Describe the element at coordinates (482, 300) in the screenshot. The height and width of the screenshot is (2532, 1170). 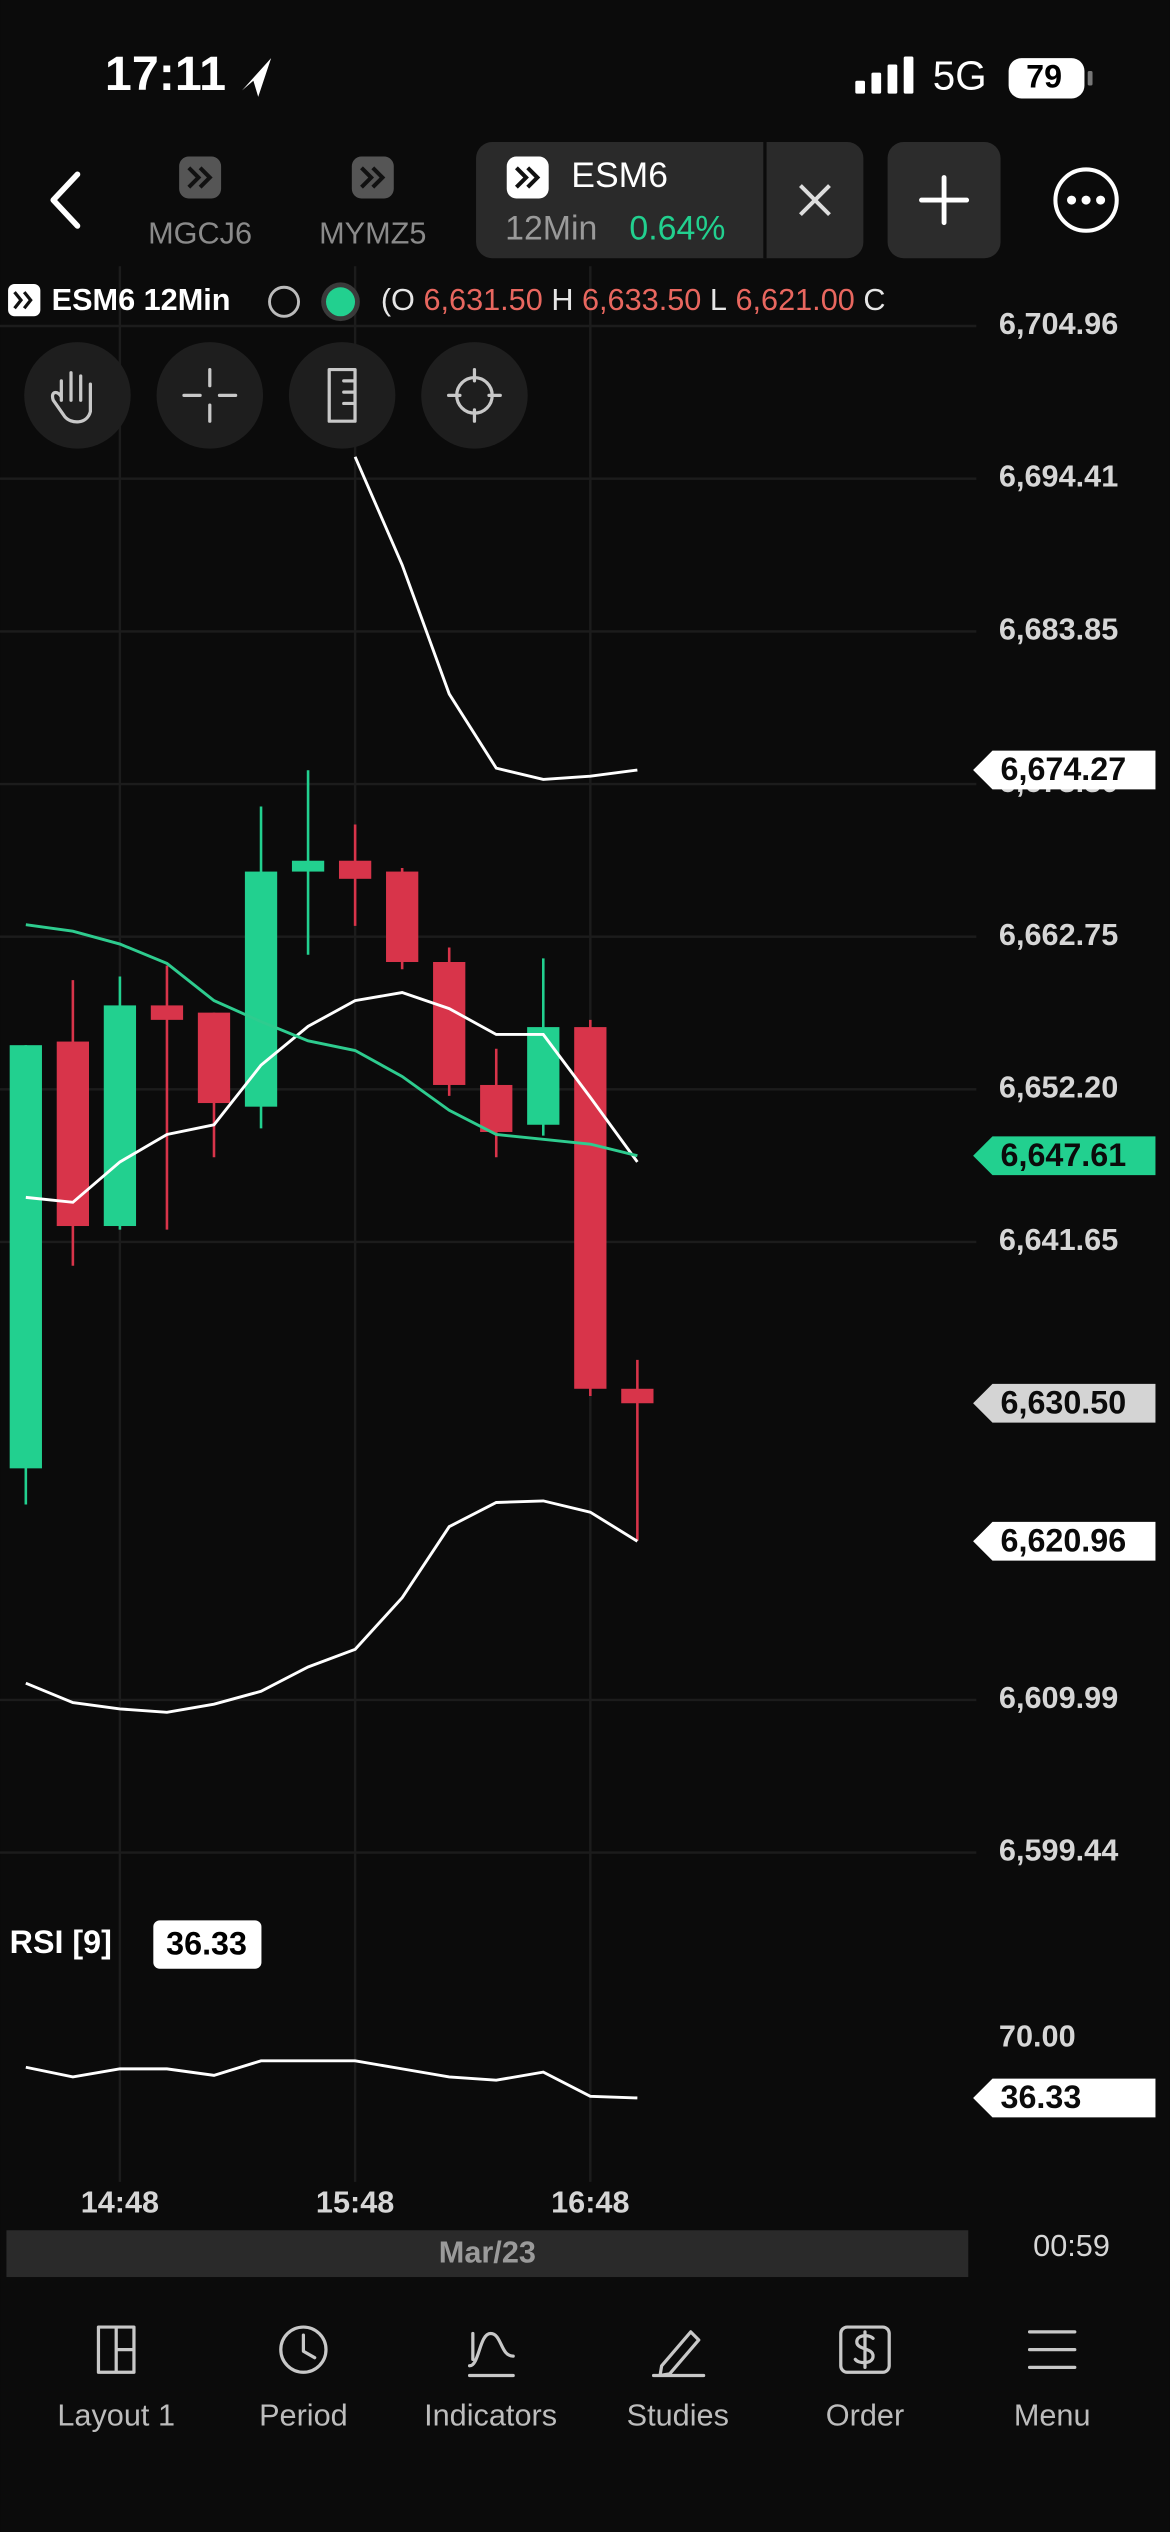
I see `ohlc-value: 6,631.50` at that location.